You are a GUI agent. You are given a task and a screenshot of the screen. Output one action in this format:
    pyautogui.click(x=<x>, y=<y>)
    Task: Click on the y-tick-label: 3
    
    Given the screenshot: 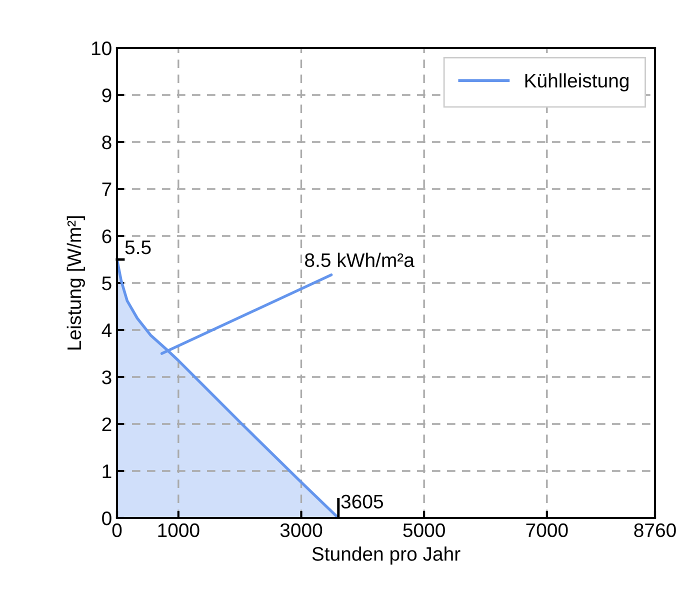 What is the action you would take?
    pyautogui.click(x=107, y=377)
    